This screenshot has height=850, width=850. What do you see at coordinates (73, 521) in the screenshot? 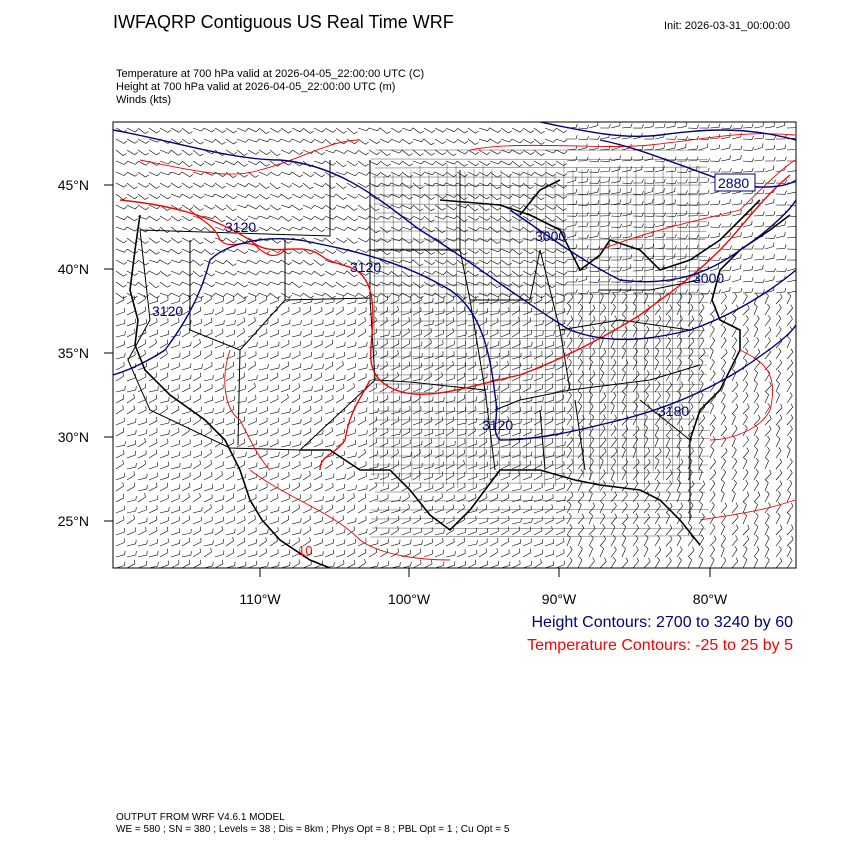
I see `lat-label: 25°N` at bounding box center [73, 521].